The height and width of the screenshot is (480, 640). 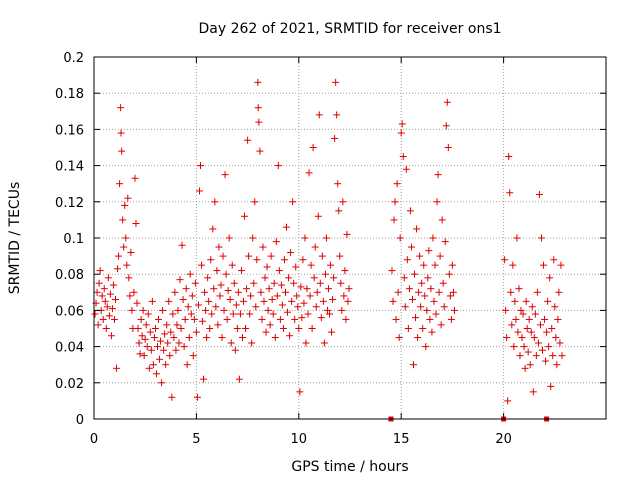 What do you see at coordinates (69, 311) in the screenshot?
I see `y-tick-label: 0.06` at bounding box center [69, 311].